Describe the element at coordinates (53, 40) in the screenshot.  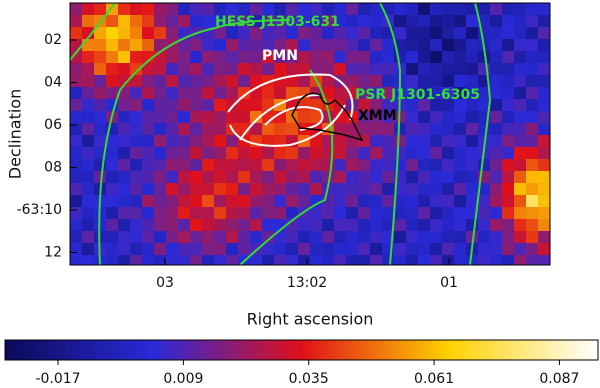
I see `y-tick-label: 02` at that location.